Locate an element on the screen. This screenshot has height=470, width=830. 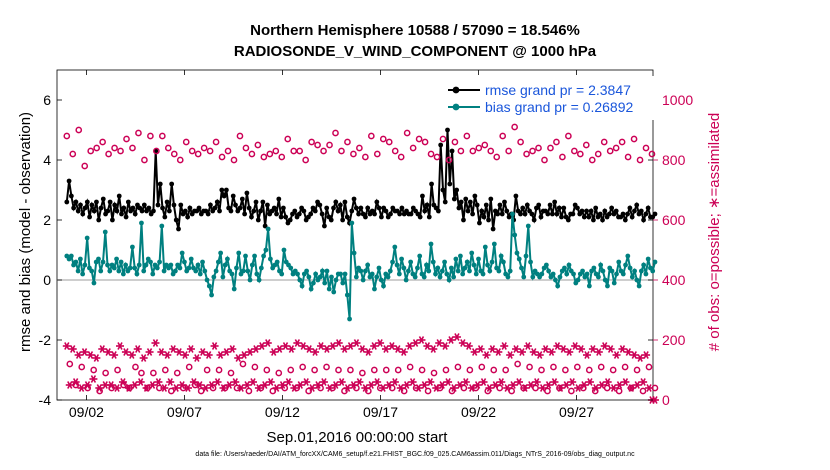
y2-tick-label: 800 is located at coordinates (674, 160).